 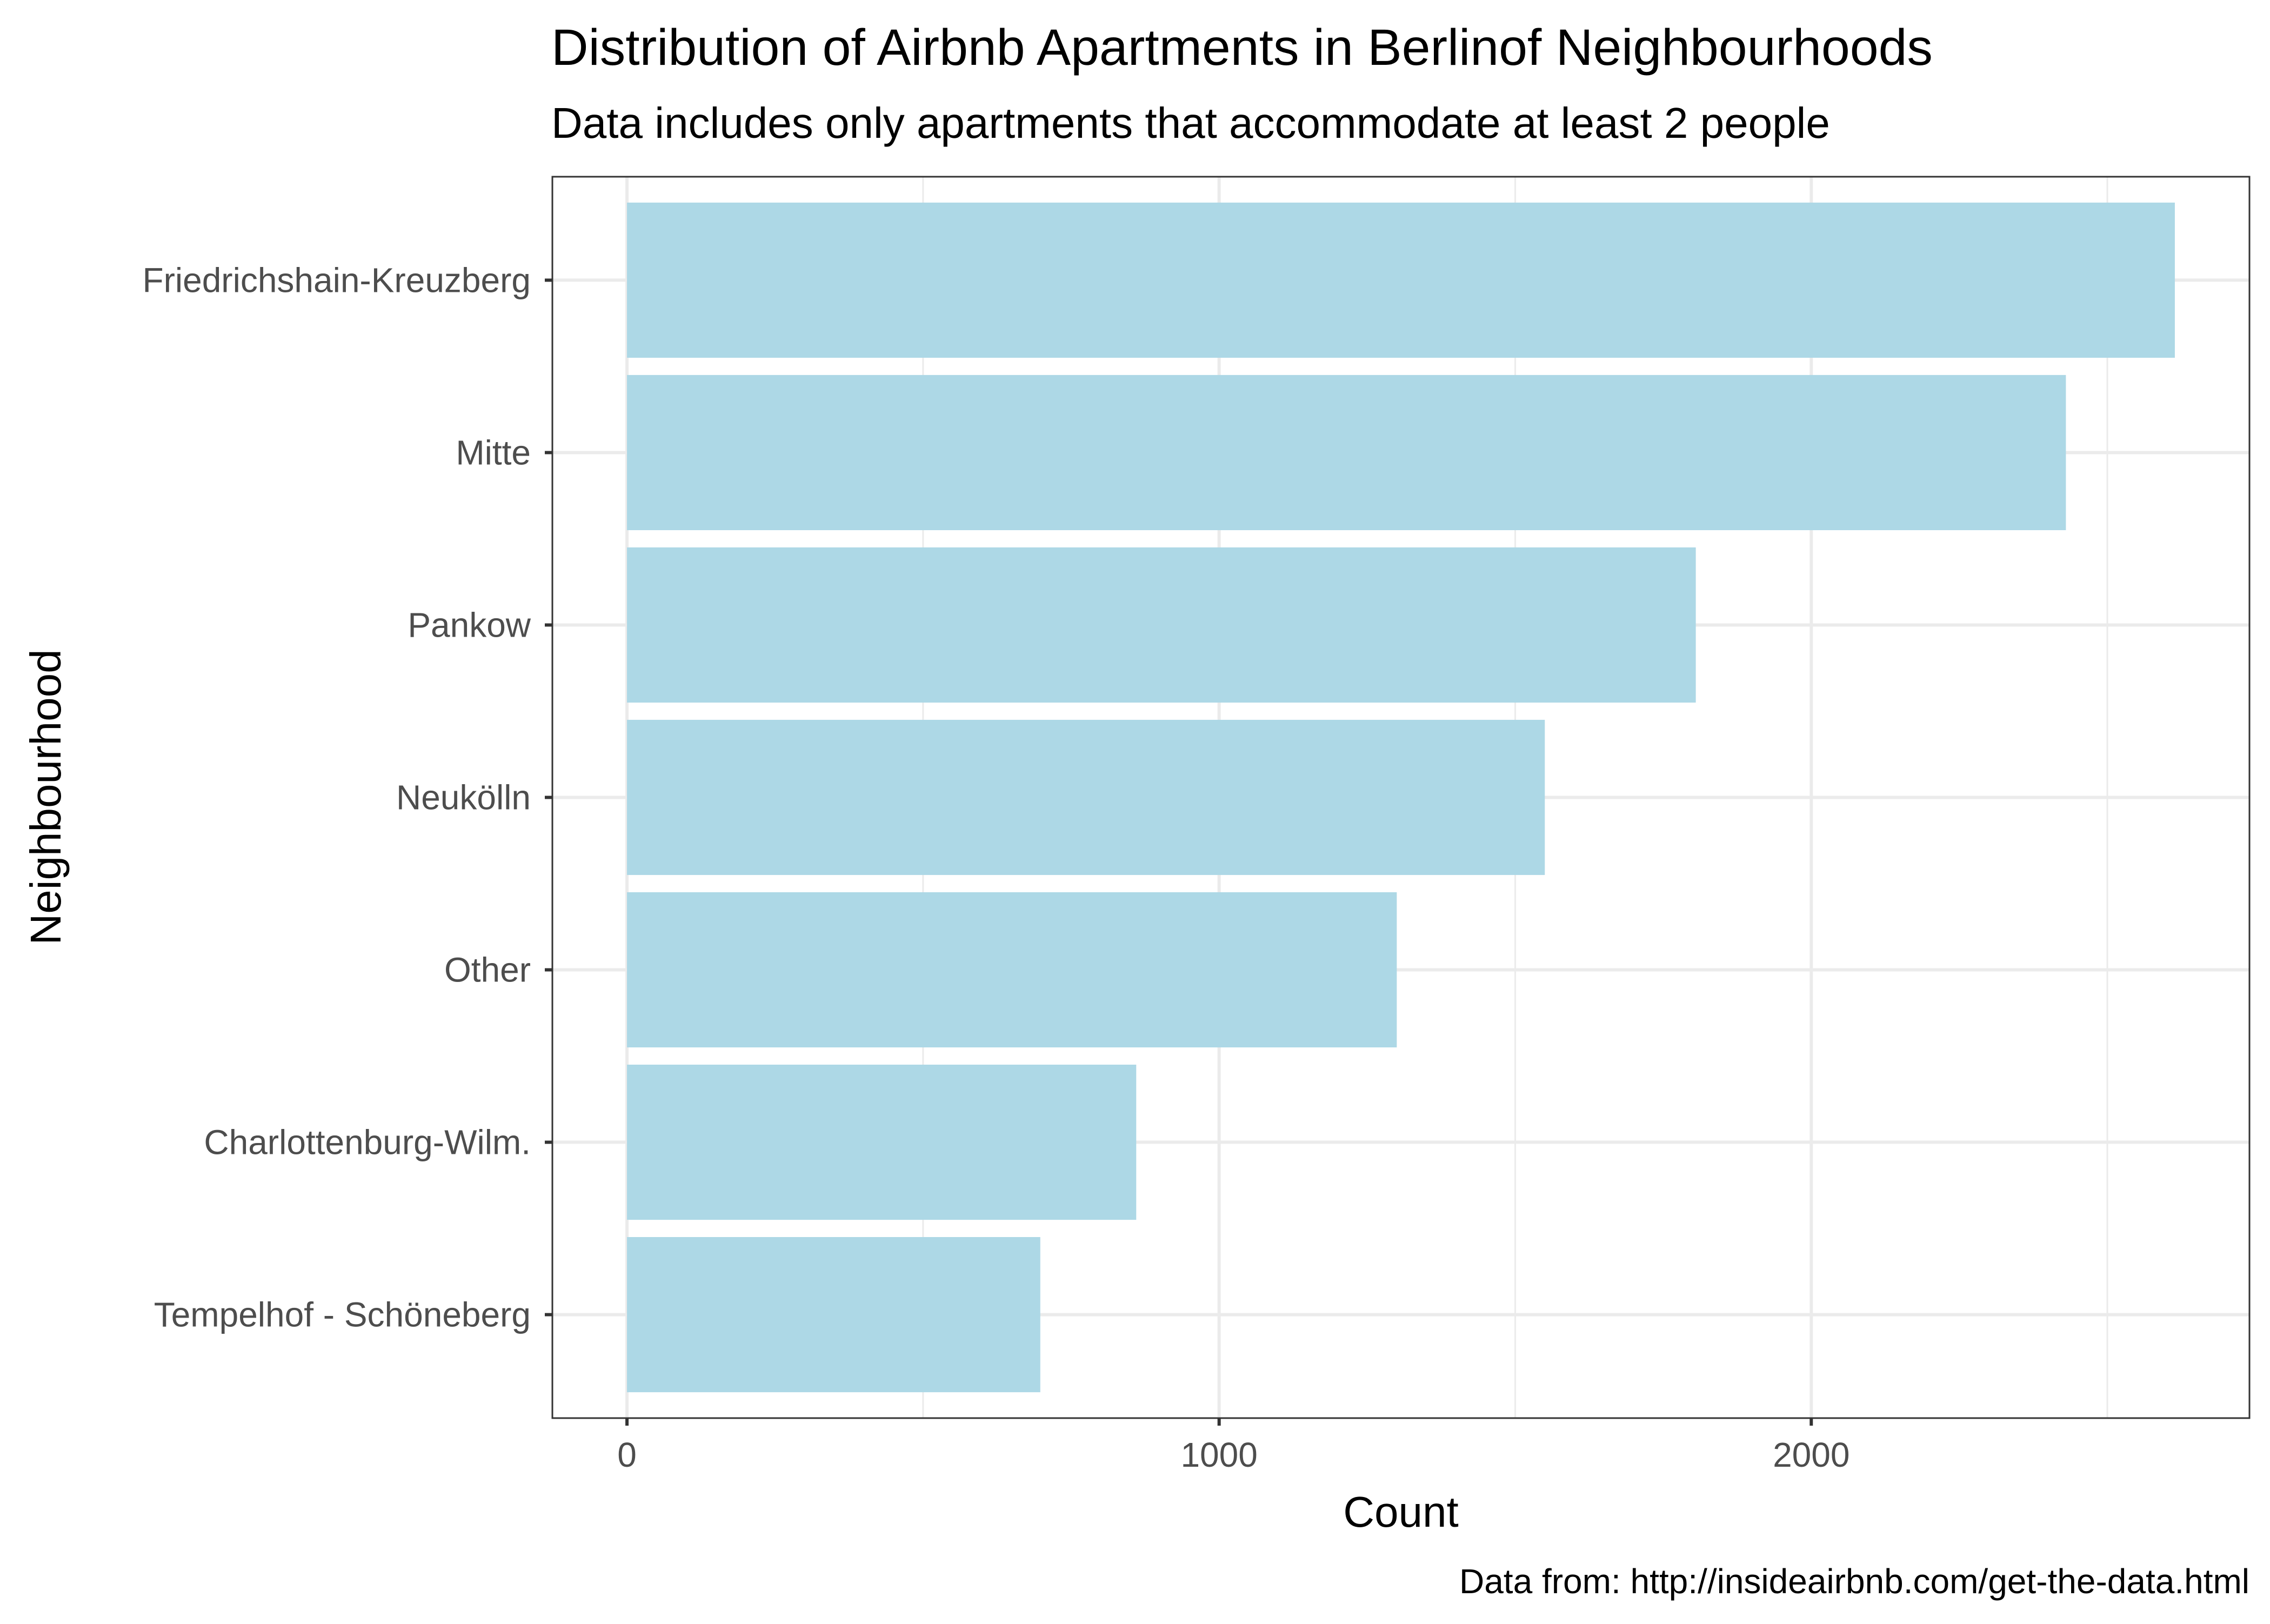 I want to click on y-axis-title: Neighbourhood, so click(x=46, y=797).